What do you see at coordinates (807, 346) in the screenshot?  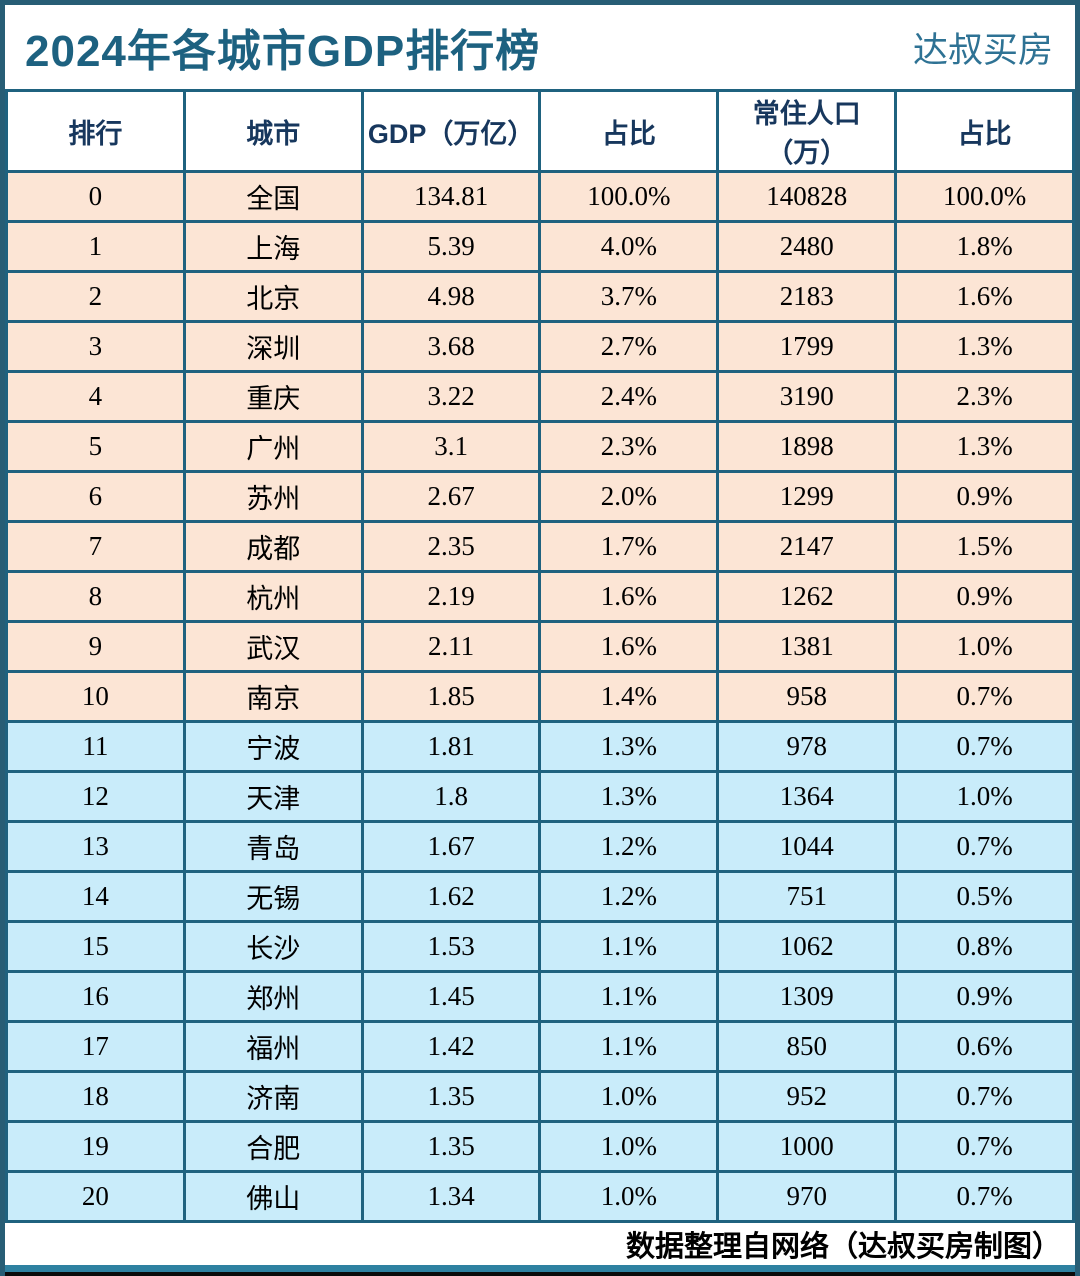 I see `cell-population: 1799` at bounding box center [807, 346].